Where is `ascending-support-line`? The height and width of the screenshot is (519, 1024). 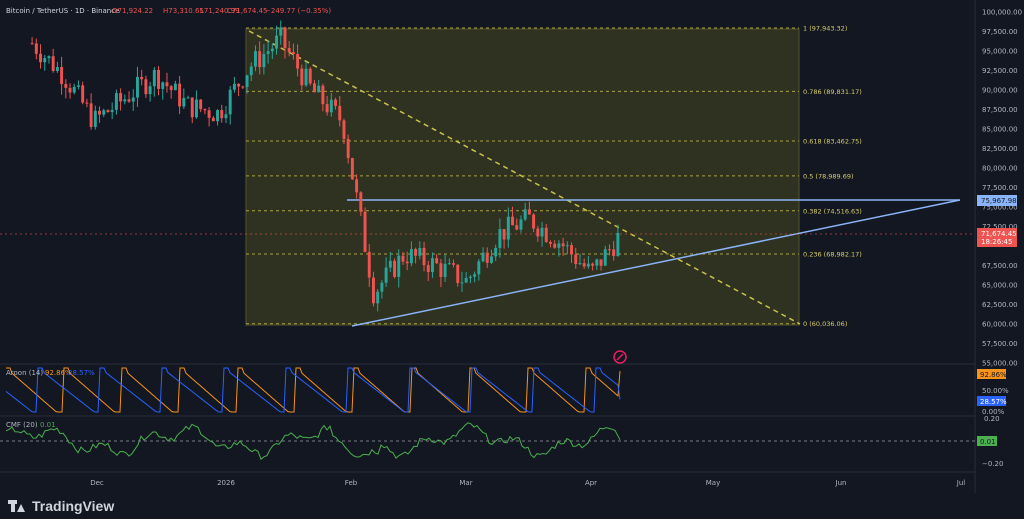
ascending-support-line is located at coordinates (656, 263).